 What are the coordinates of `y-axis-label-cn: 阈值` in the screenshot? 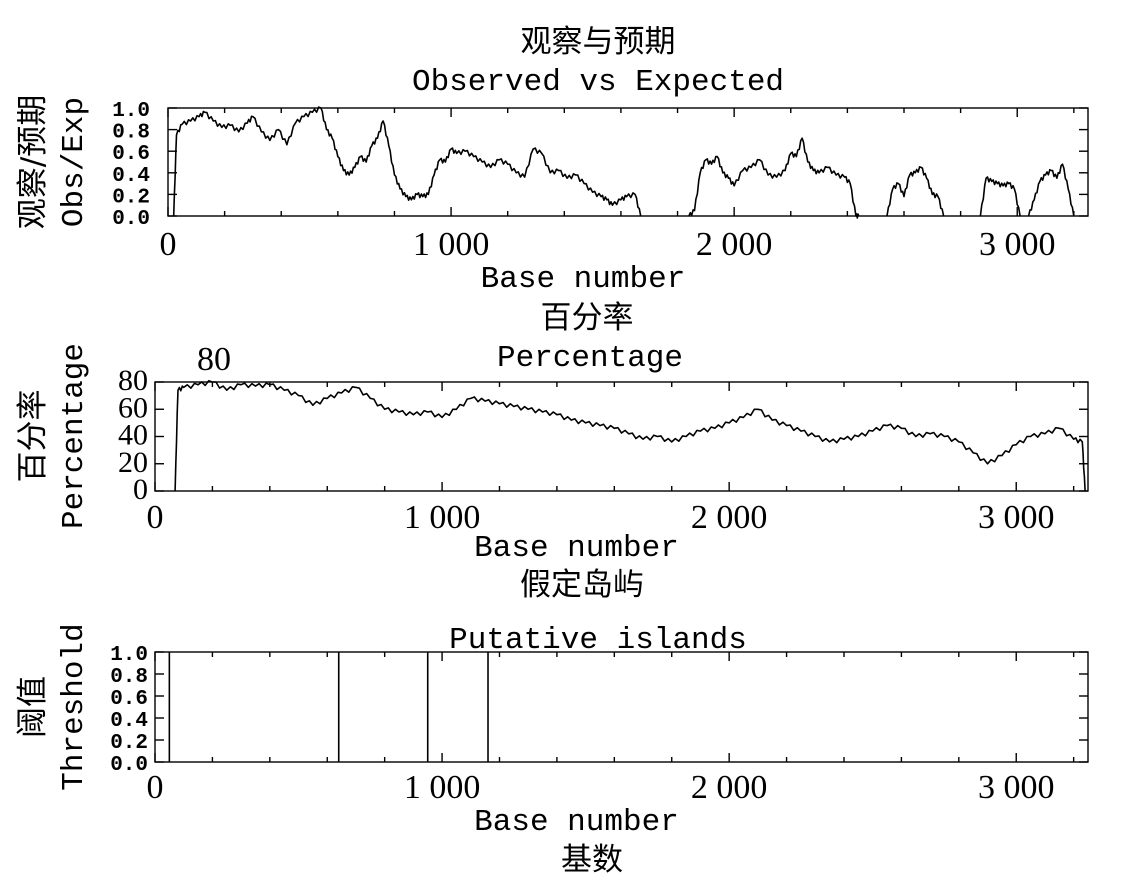 It's located at (33, 707).